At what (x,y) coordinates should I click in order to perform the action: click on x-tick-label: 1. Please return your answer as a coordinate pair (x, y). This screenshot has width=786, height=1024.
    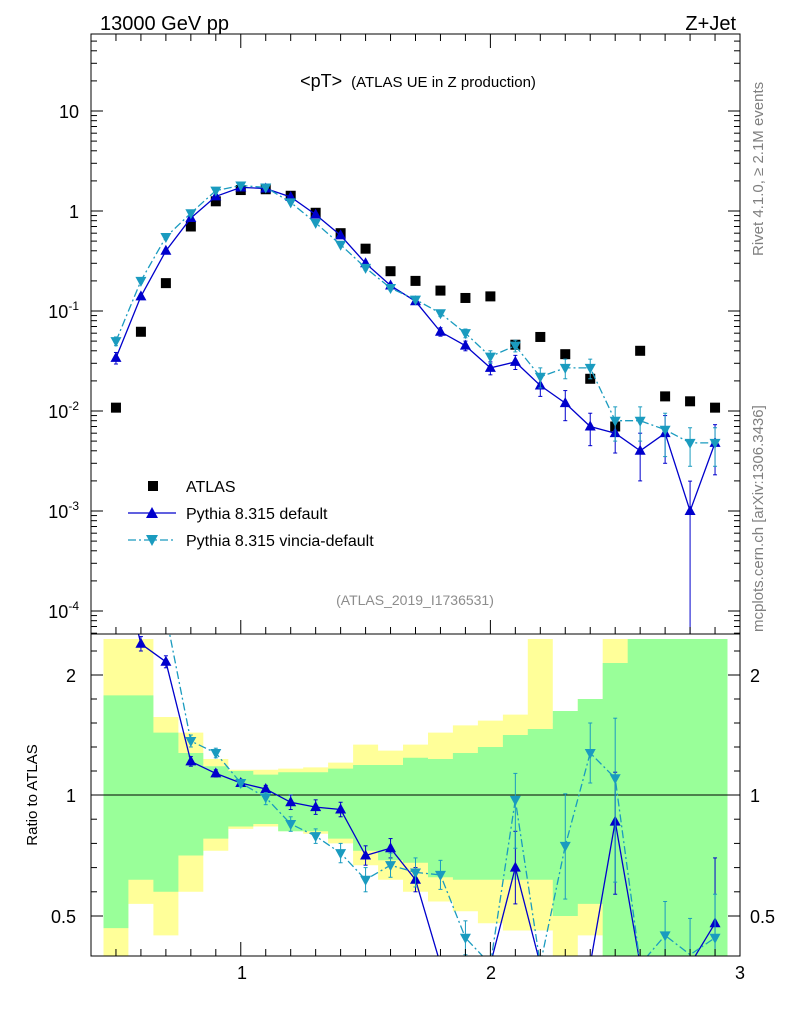
    Looking at the image, I should click on (242, 973).